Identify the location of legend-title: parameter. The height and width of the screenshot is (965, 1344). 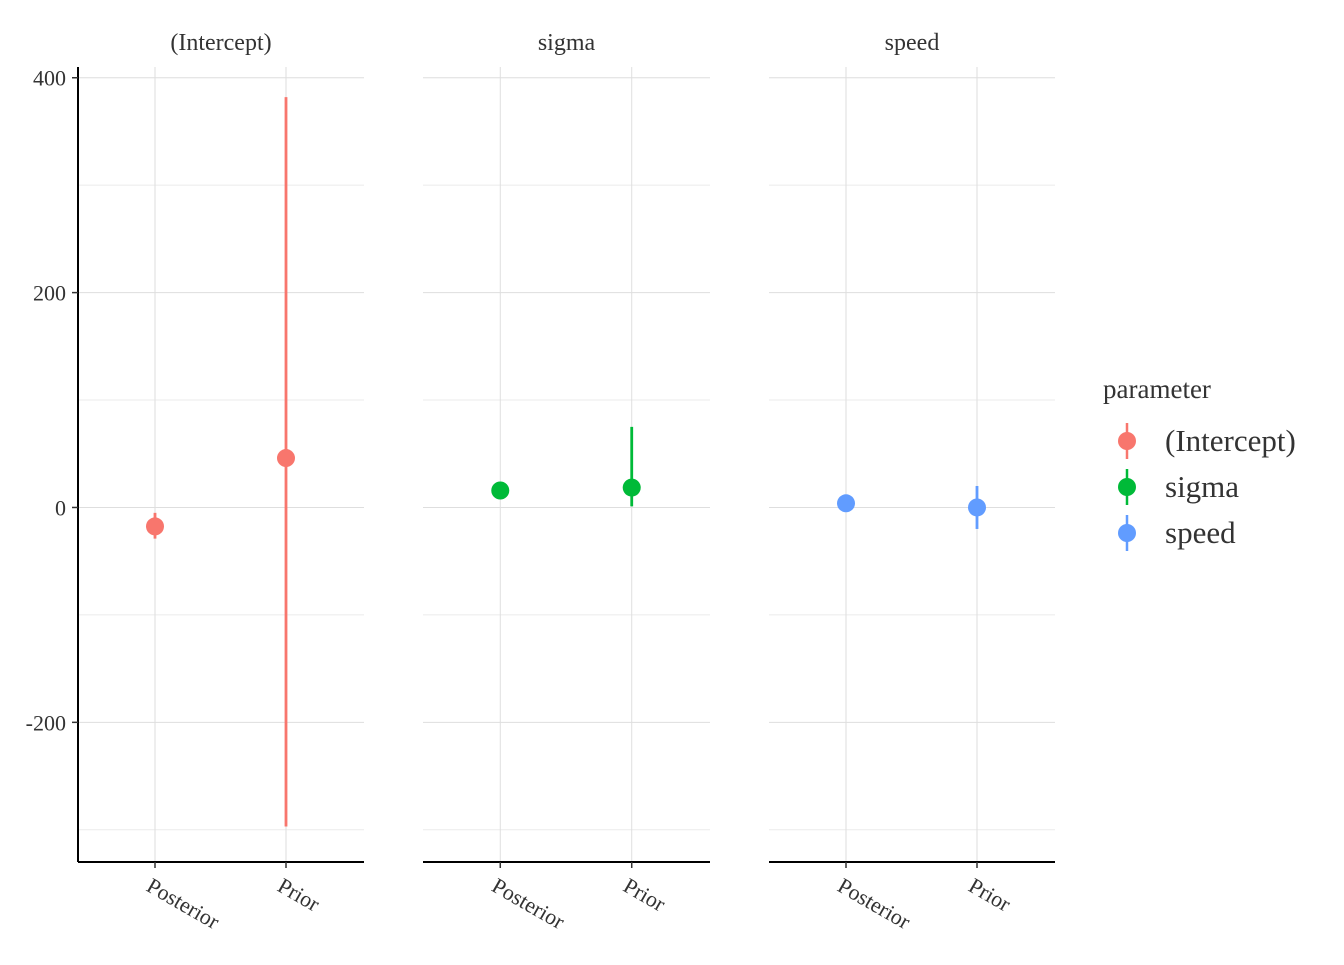
(1157, 389).